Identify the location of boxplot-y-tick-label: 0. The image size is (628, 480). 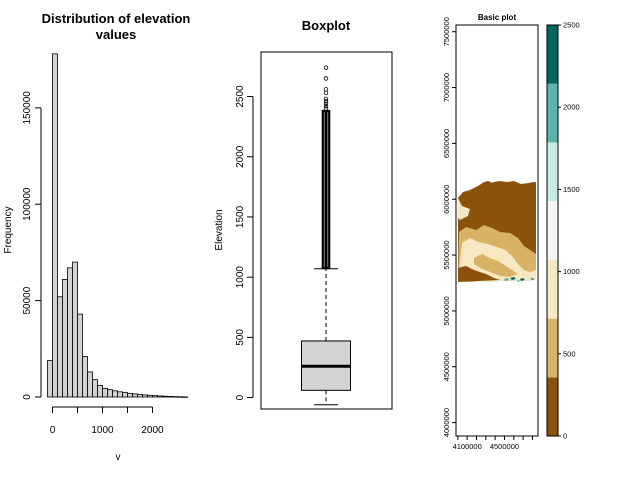
(240, 397).